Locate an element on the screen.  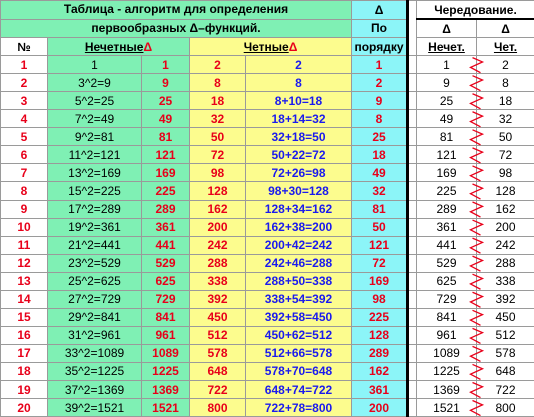
odd-delta: 121 is located at coordinates (165, 155).